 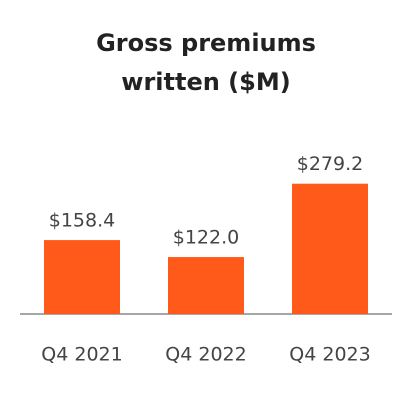 I want to click on value-label: $122.0, so click(x=206, y=238).